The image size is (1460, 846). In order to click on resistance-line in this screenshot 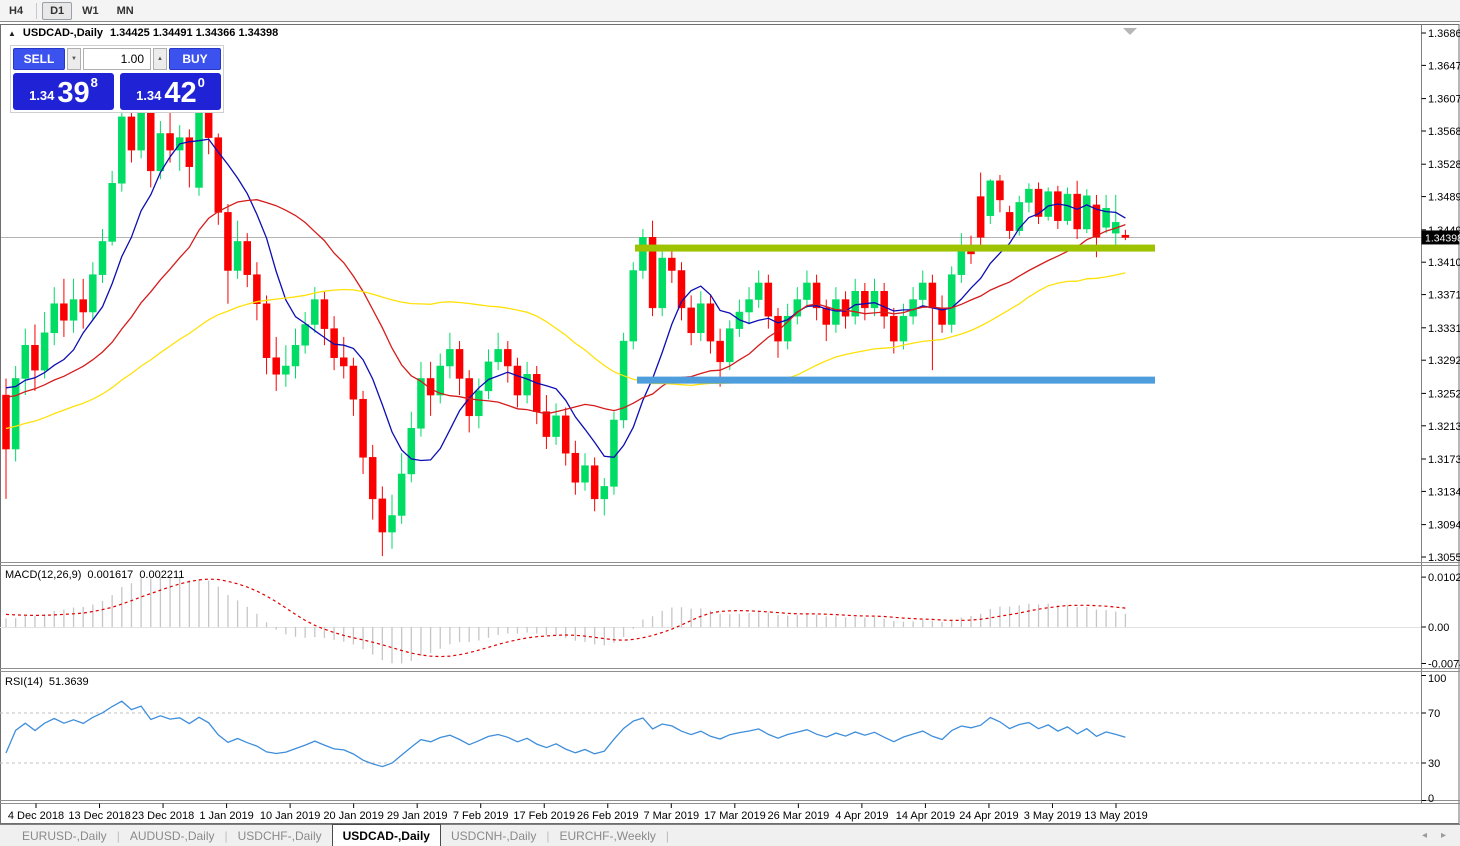, I will do `click(895, 248)`.